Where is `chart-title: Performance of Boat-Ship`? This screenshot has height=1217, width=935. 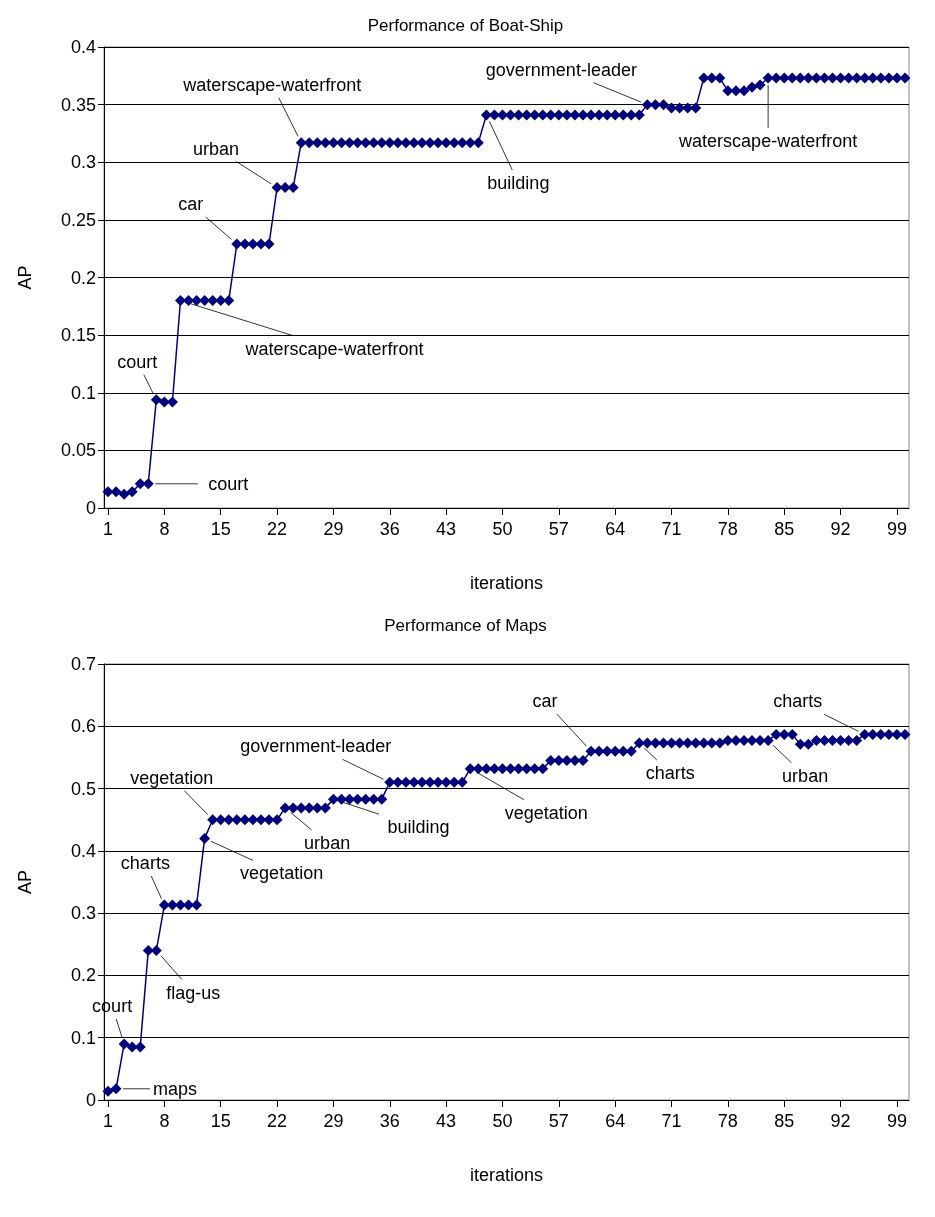 chart-title: Performance of Boat-Ship is located at coordinates (465, 25).